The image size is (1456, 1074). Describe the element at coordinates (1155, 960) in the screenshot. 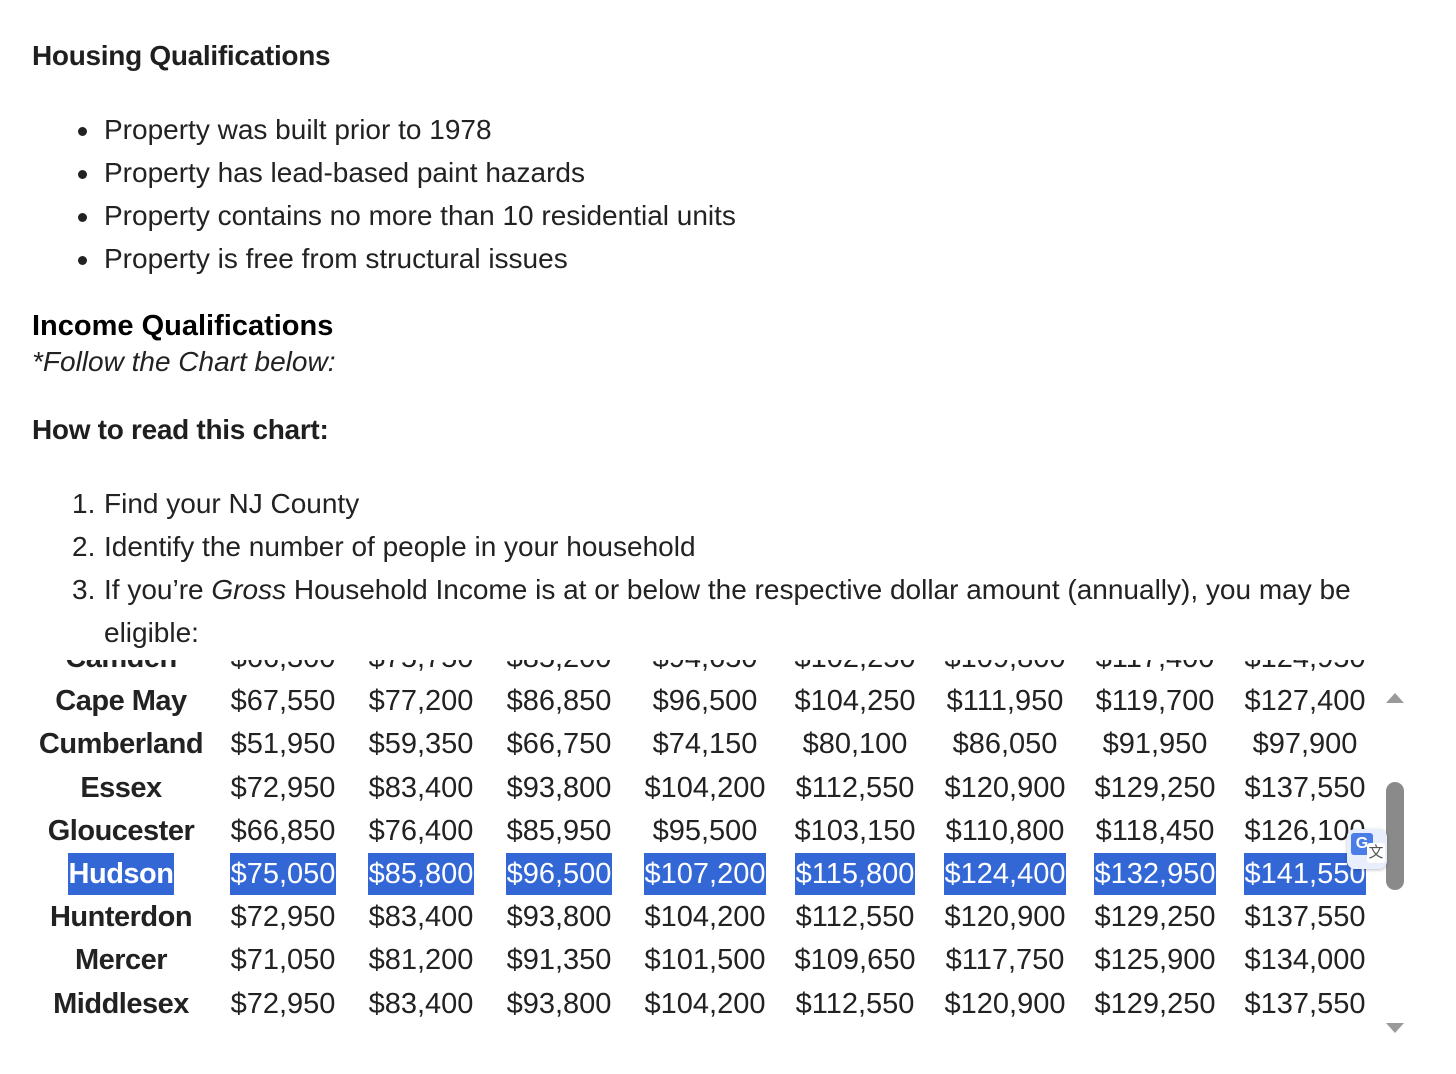

I see `income-limit-cell: $125,900` at that location.